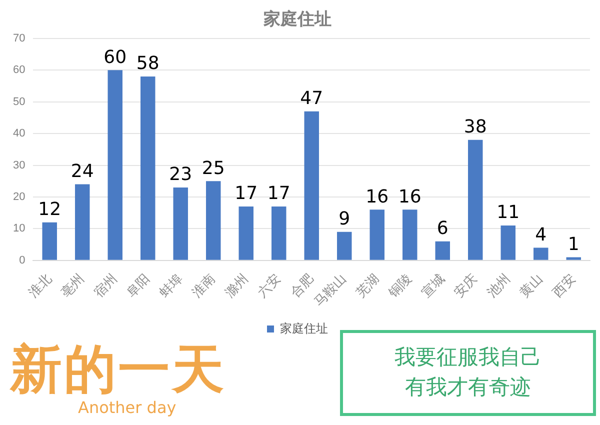 This screenshot has height=425, width=600. Describe the element at coordinates (19, 196) in the screenshot. I see `y-tick-label: 20` at that location.